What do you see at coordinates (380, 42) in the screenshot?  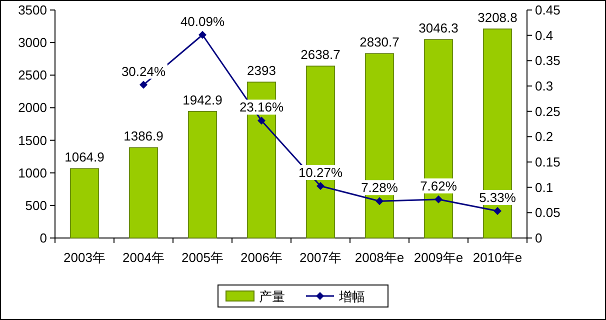 I see `data-label: 2830.7` at bounding box center [380, 42].